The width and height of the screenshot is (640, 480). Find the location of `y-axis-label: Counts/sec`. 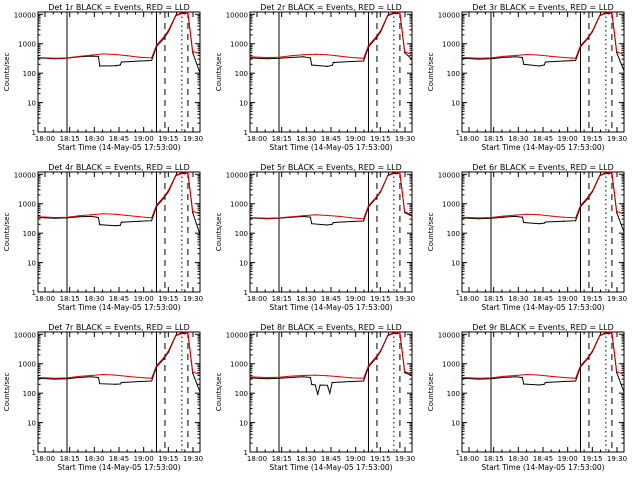

y-axis-label: Counts/sec is located at coordinates (219, 232).